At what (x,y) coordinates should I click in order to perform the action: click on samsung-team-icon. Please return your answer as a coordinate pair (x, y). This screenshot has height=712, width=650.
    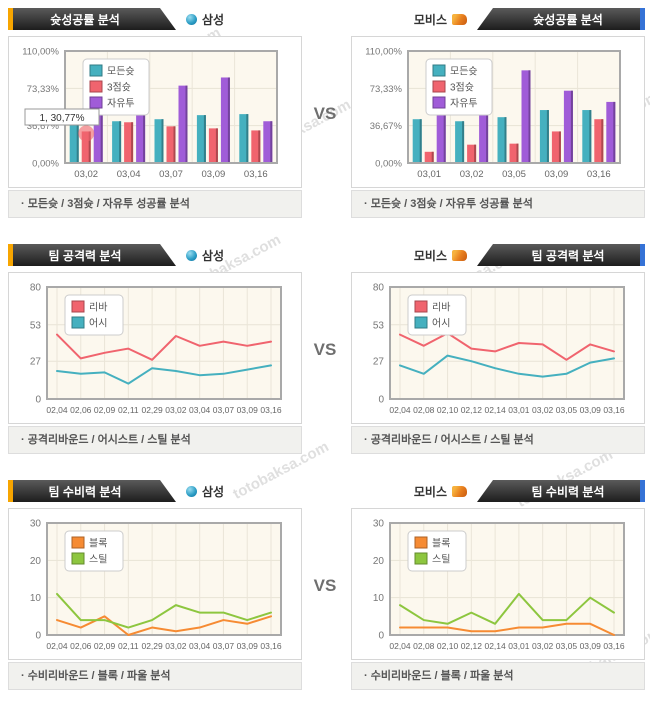
    Looking at the image, I should click on (191, 255).